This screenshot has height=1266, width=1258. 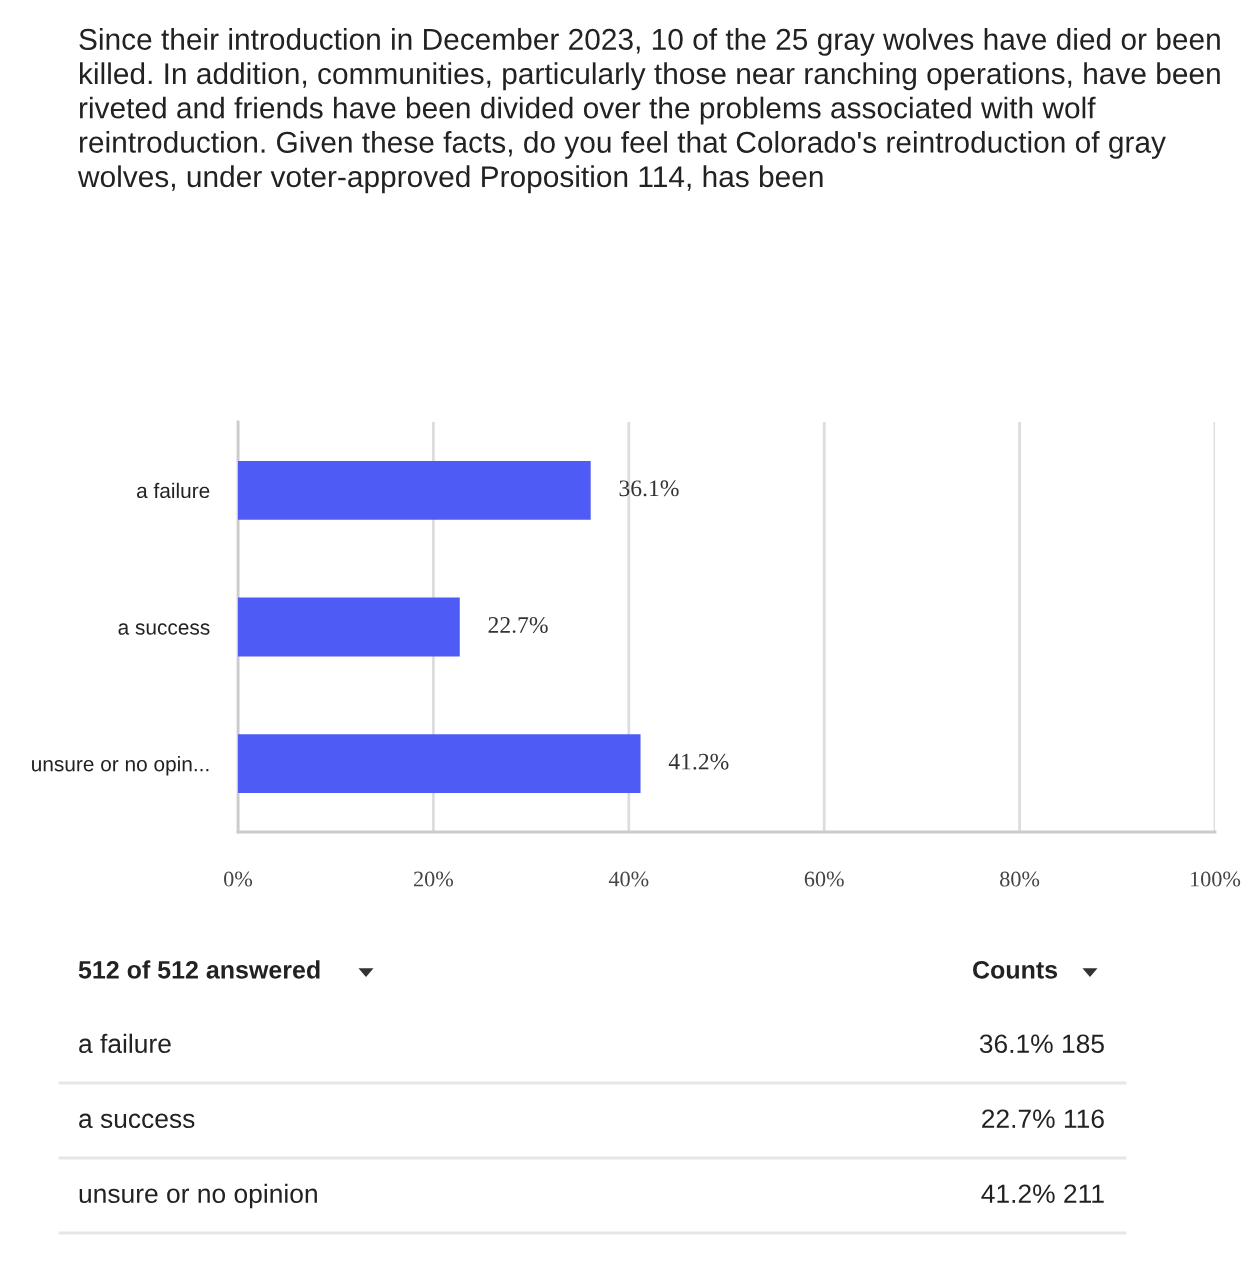 What do you see at coordinates (198, 1196) in the screenshot?
I see `text: unsure or no opinion` at bounding box center [198, 1196].